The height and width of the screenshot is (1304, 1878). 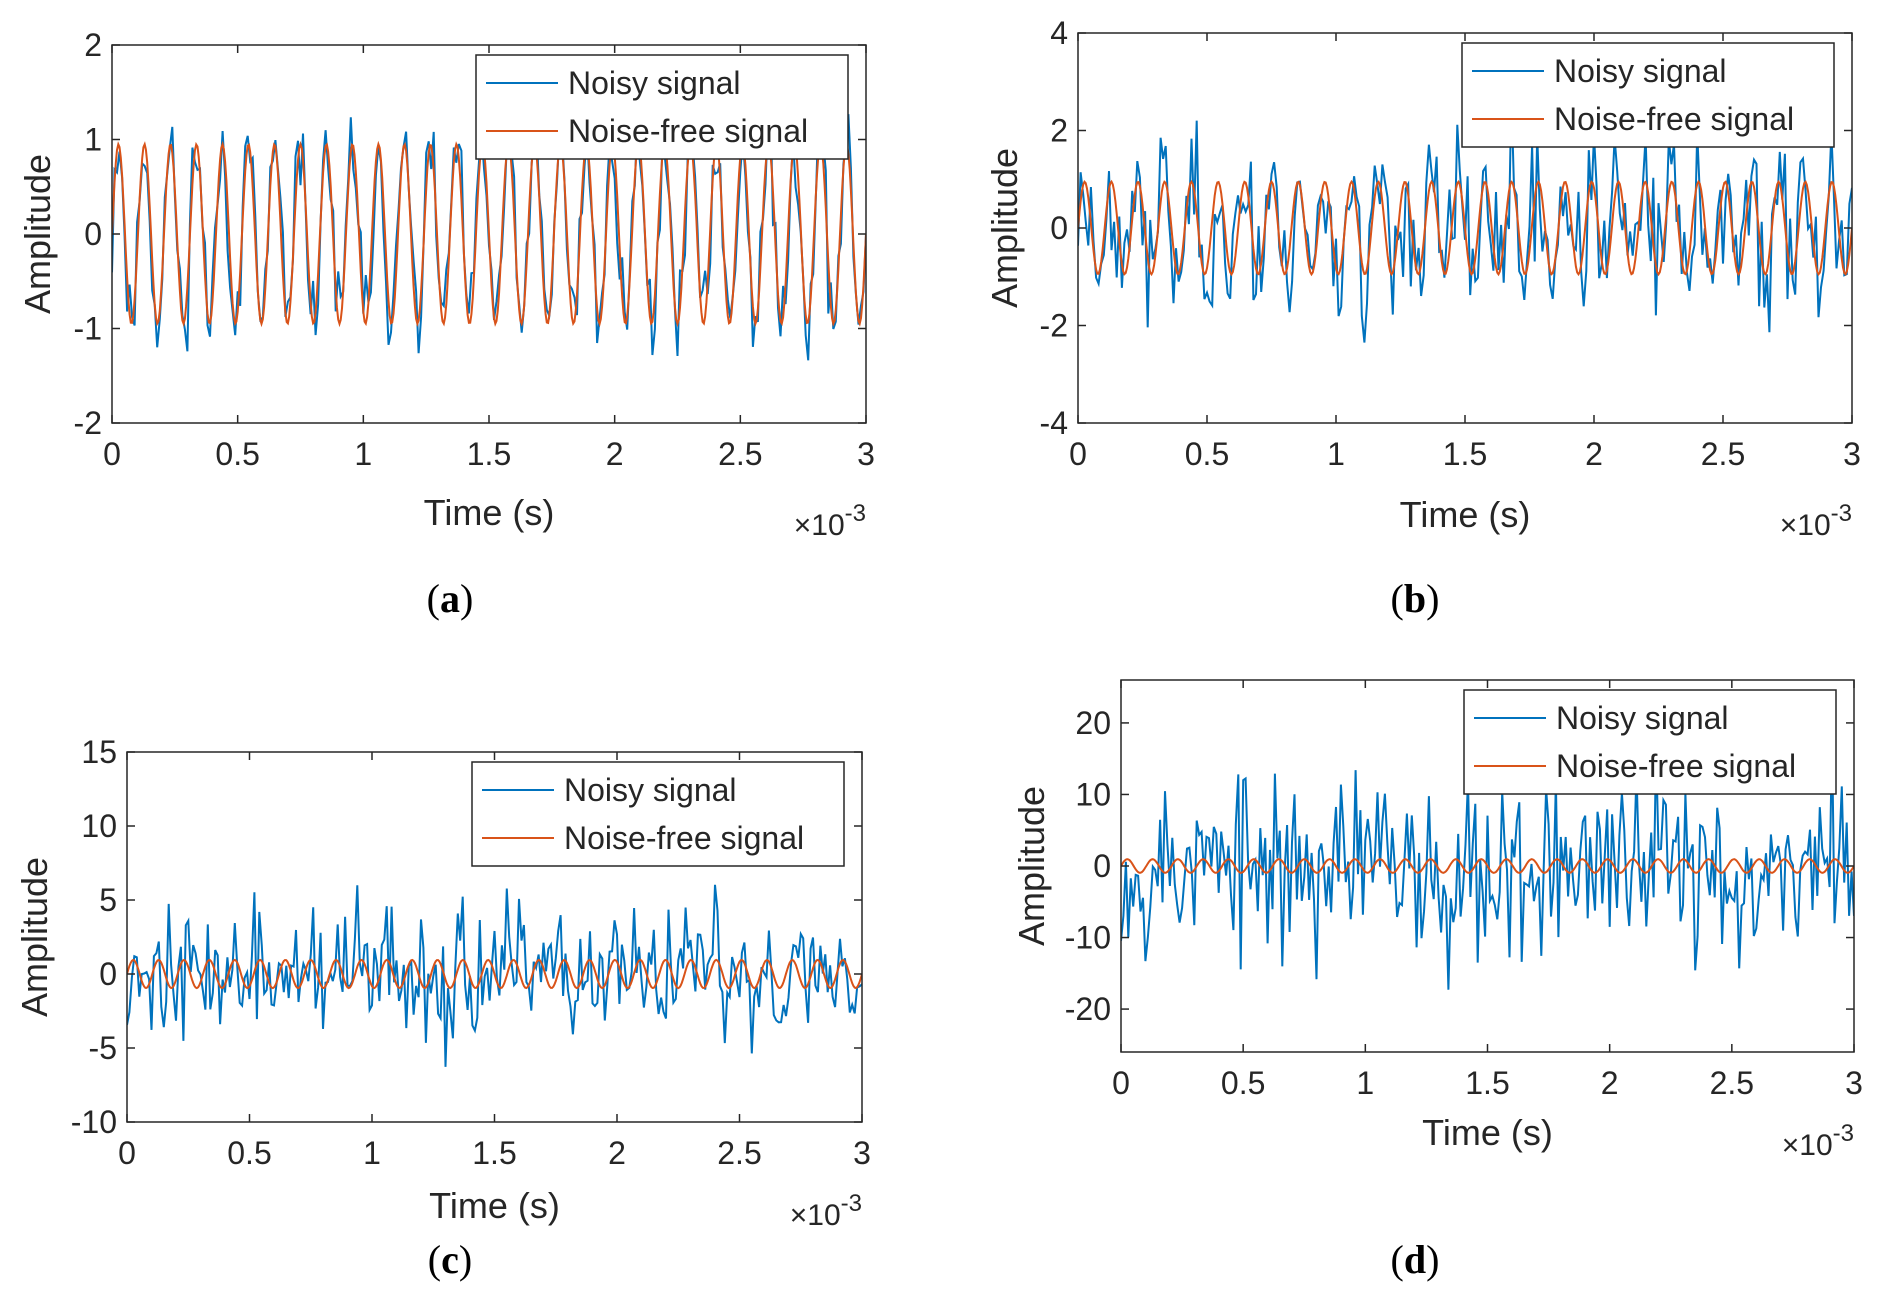 I want to click on y-tick-label-d: -10, so click(x=1088, y=938).